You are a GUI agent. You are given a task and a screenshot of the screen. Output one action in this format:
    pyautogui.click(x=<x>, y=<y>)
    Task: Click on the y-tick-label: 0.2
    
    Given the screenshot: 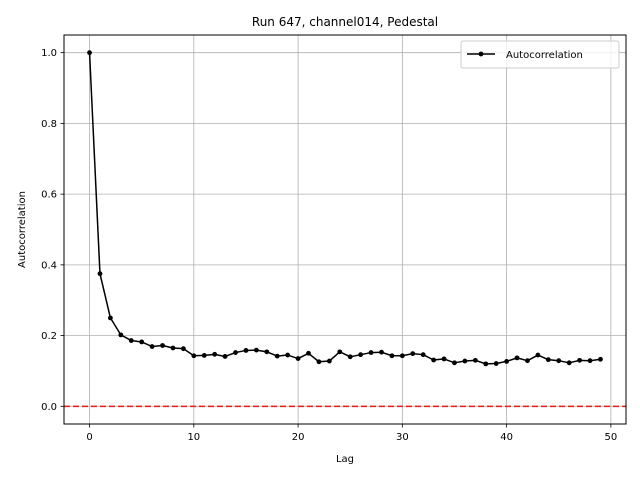 What is the action you would take?
    pyautogui.click(x=49, y=336)
    